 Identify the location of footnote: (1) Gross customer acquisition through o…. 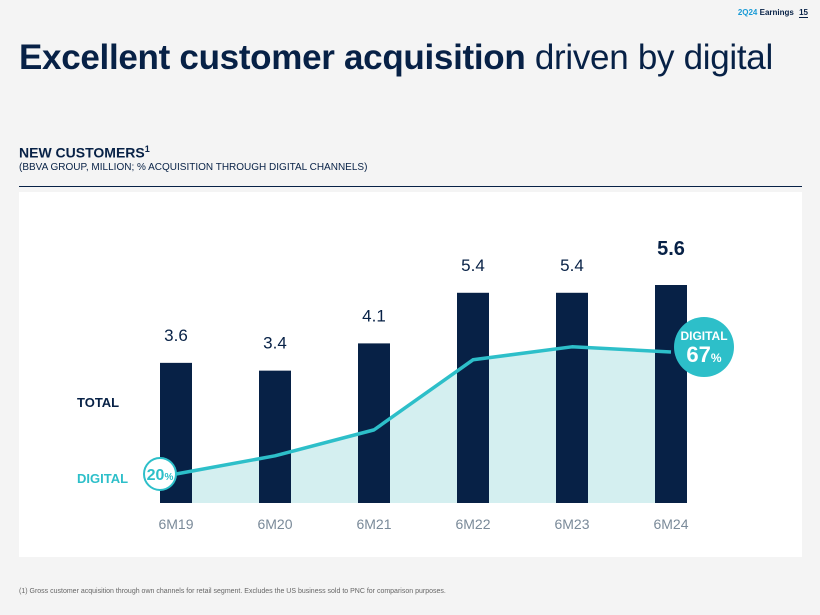
(232, 591).